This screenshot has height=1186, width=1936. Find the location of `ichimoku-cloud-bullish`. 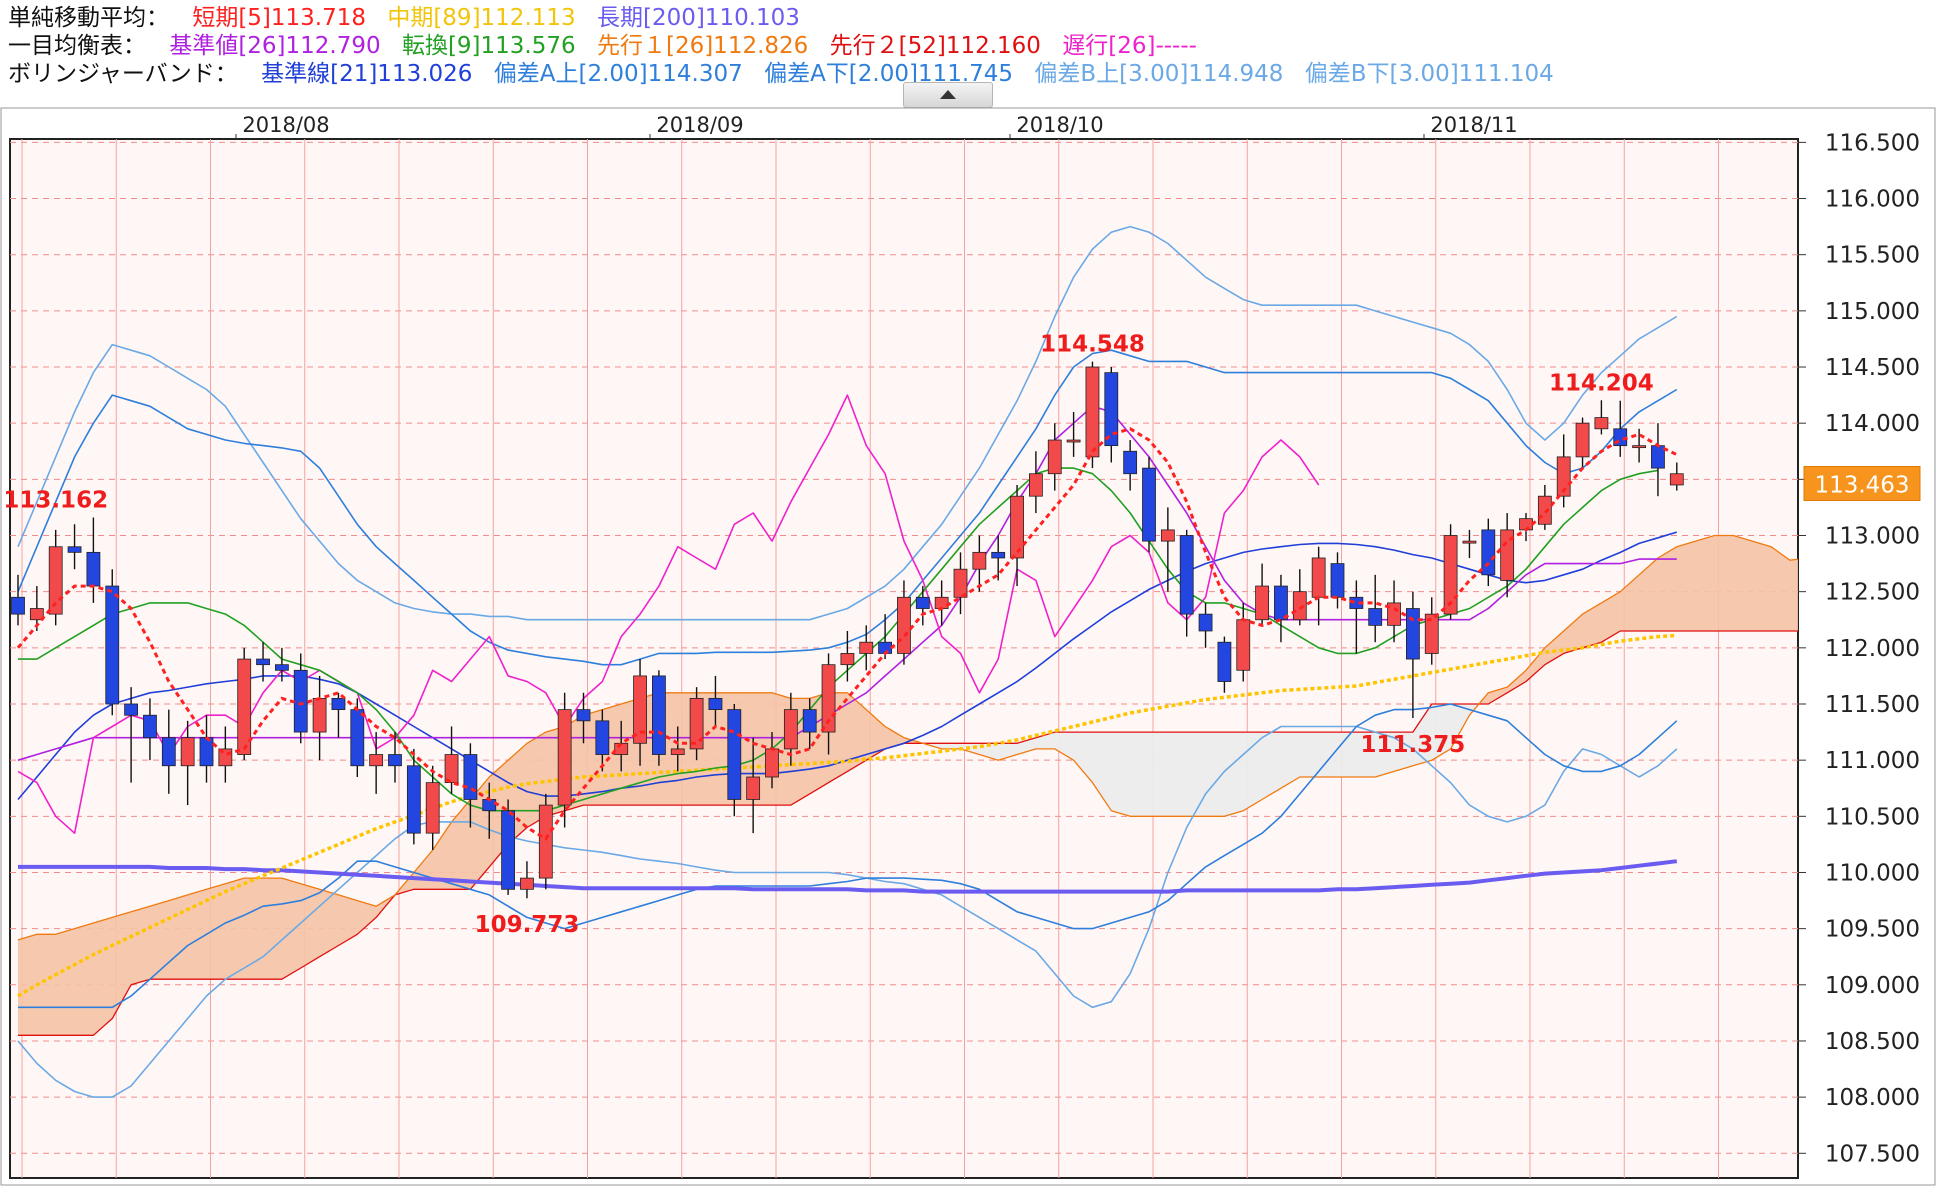

ichimoku-cloud-bullish is located at coordinates (470, 864).